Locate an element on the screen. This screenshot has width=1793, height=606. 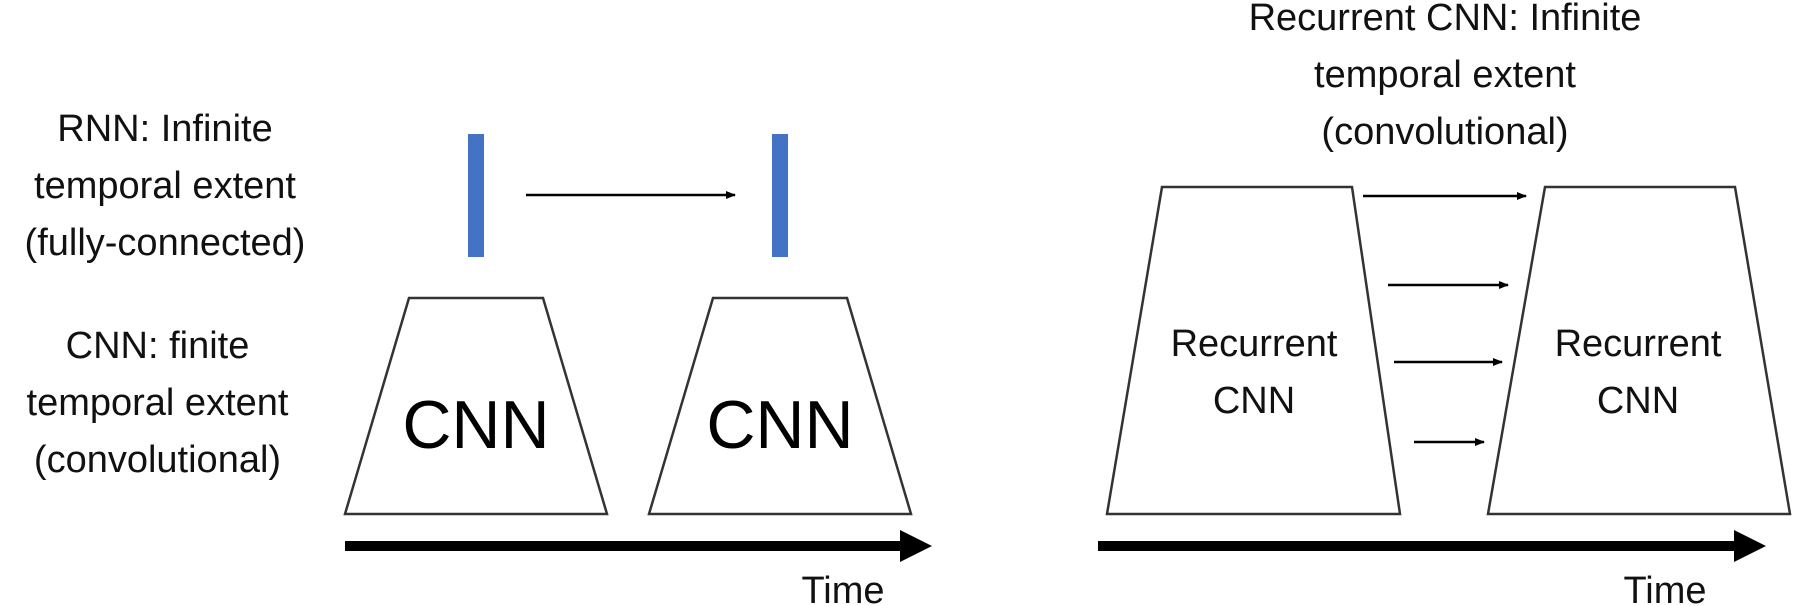
time-axis-right-arrowhead is located at coordinates (1750, 546).